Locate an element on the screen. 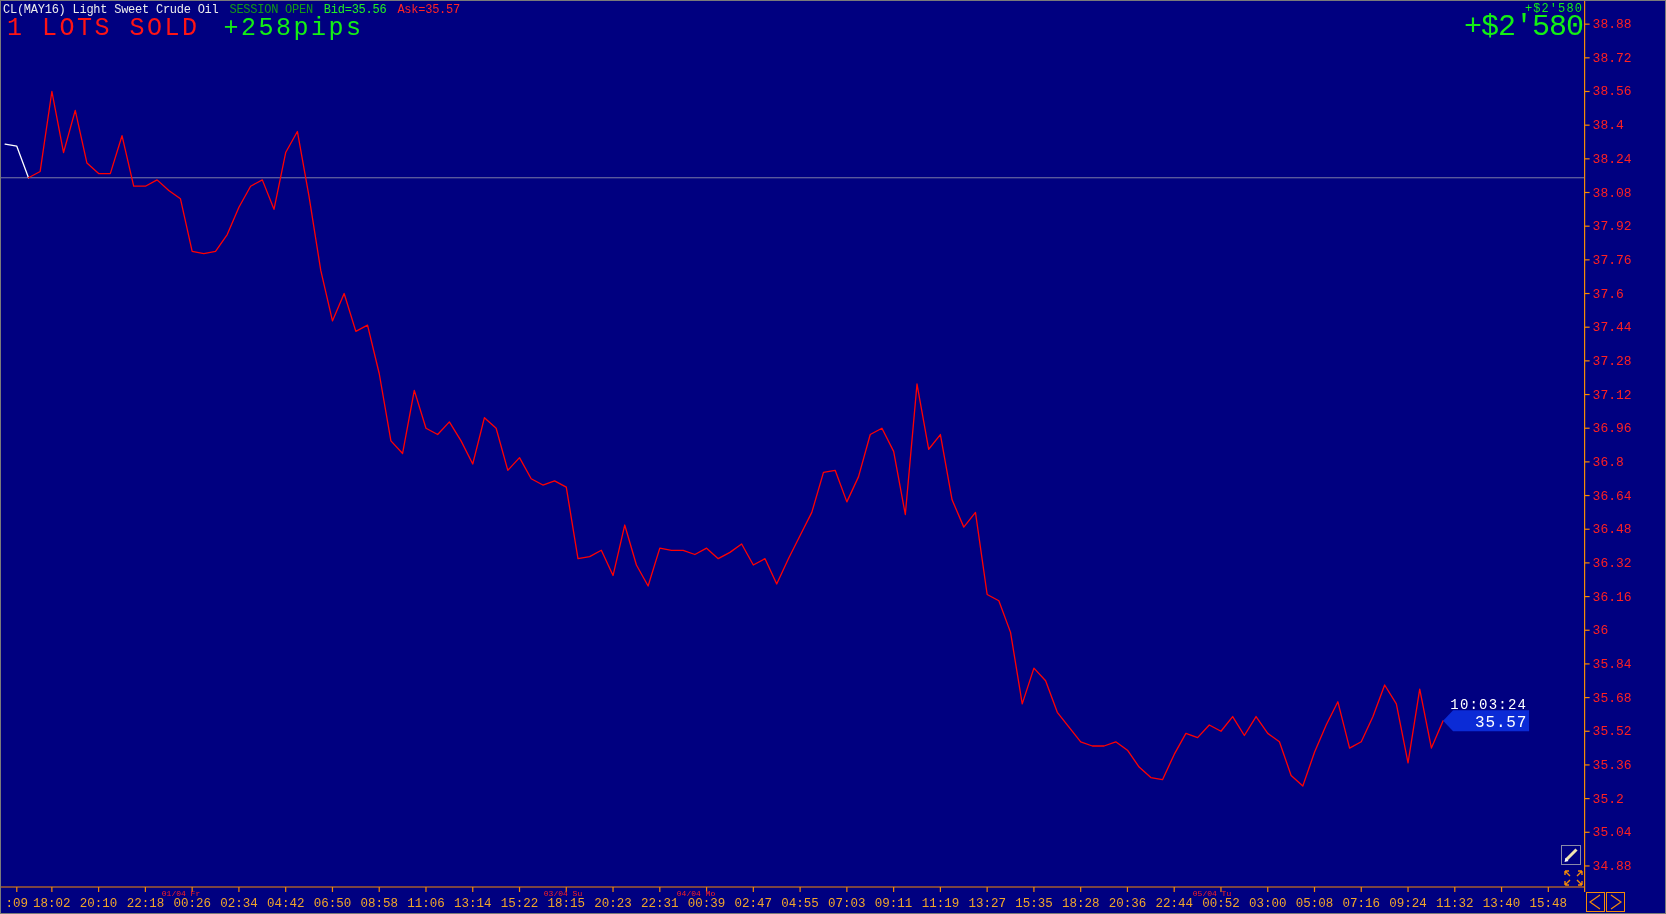 Image resolution: width=1666 pixels, height=914 pixels. x-tick-label: 20:10 is located at coordinates (98, 904).